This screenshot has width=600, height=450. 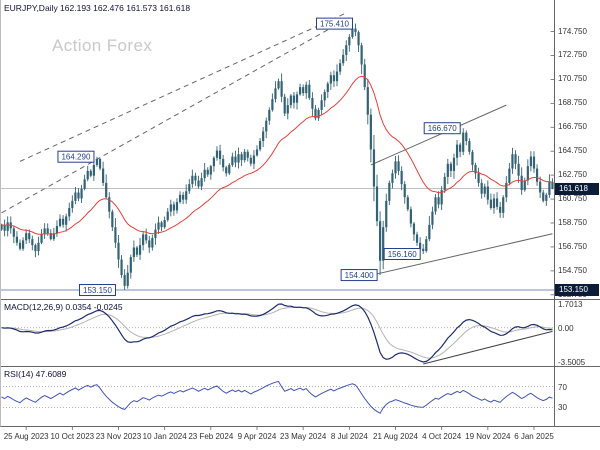 What do you see at coordinates (118, 436) in the screenshot?
I see `time-axis-label: 23 Nov 2023` at bounding box center [118, 436].